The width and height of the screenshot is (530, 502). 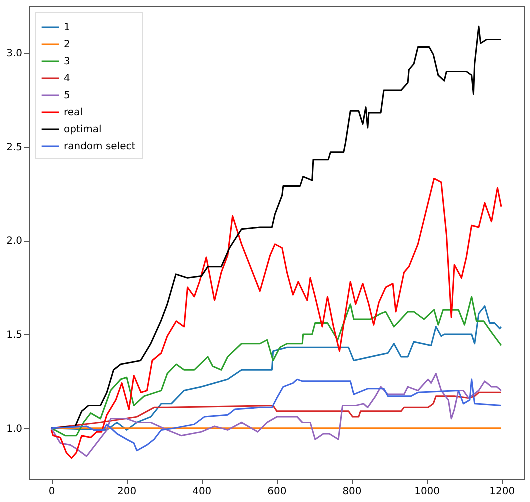 I want to click on y-tick-label: 2.0, so click(x=14, y=242).